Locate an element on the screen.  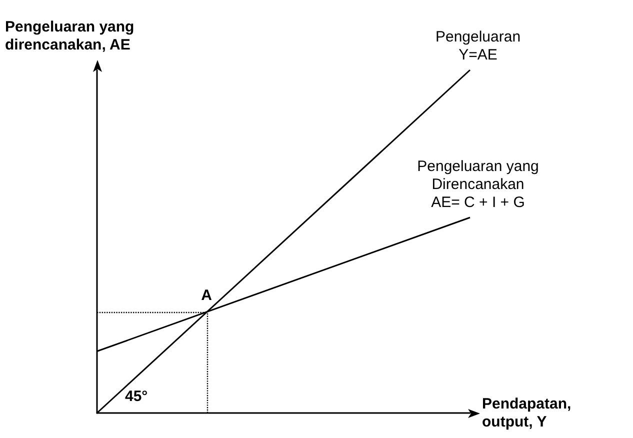
annotation: A is located at coordinates (206, 295).